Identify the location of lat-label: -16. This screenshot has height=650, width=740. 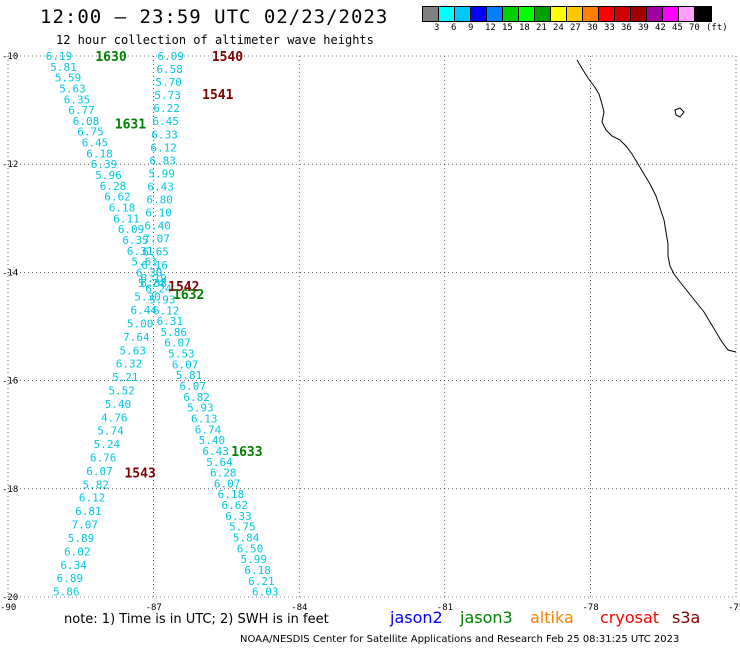
(10, 382).